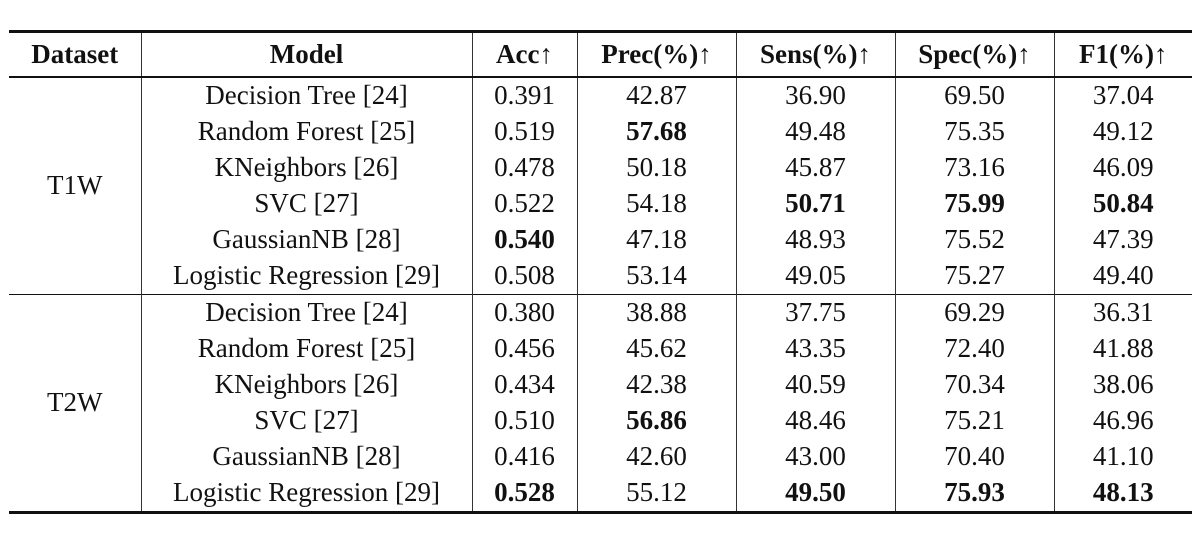  I want to click on sens-cell: 36.90, so click(816, 95).